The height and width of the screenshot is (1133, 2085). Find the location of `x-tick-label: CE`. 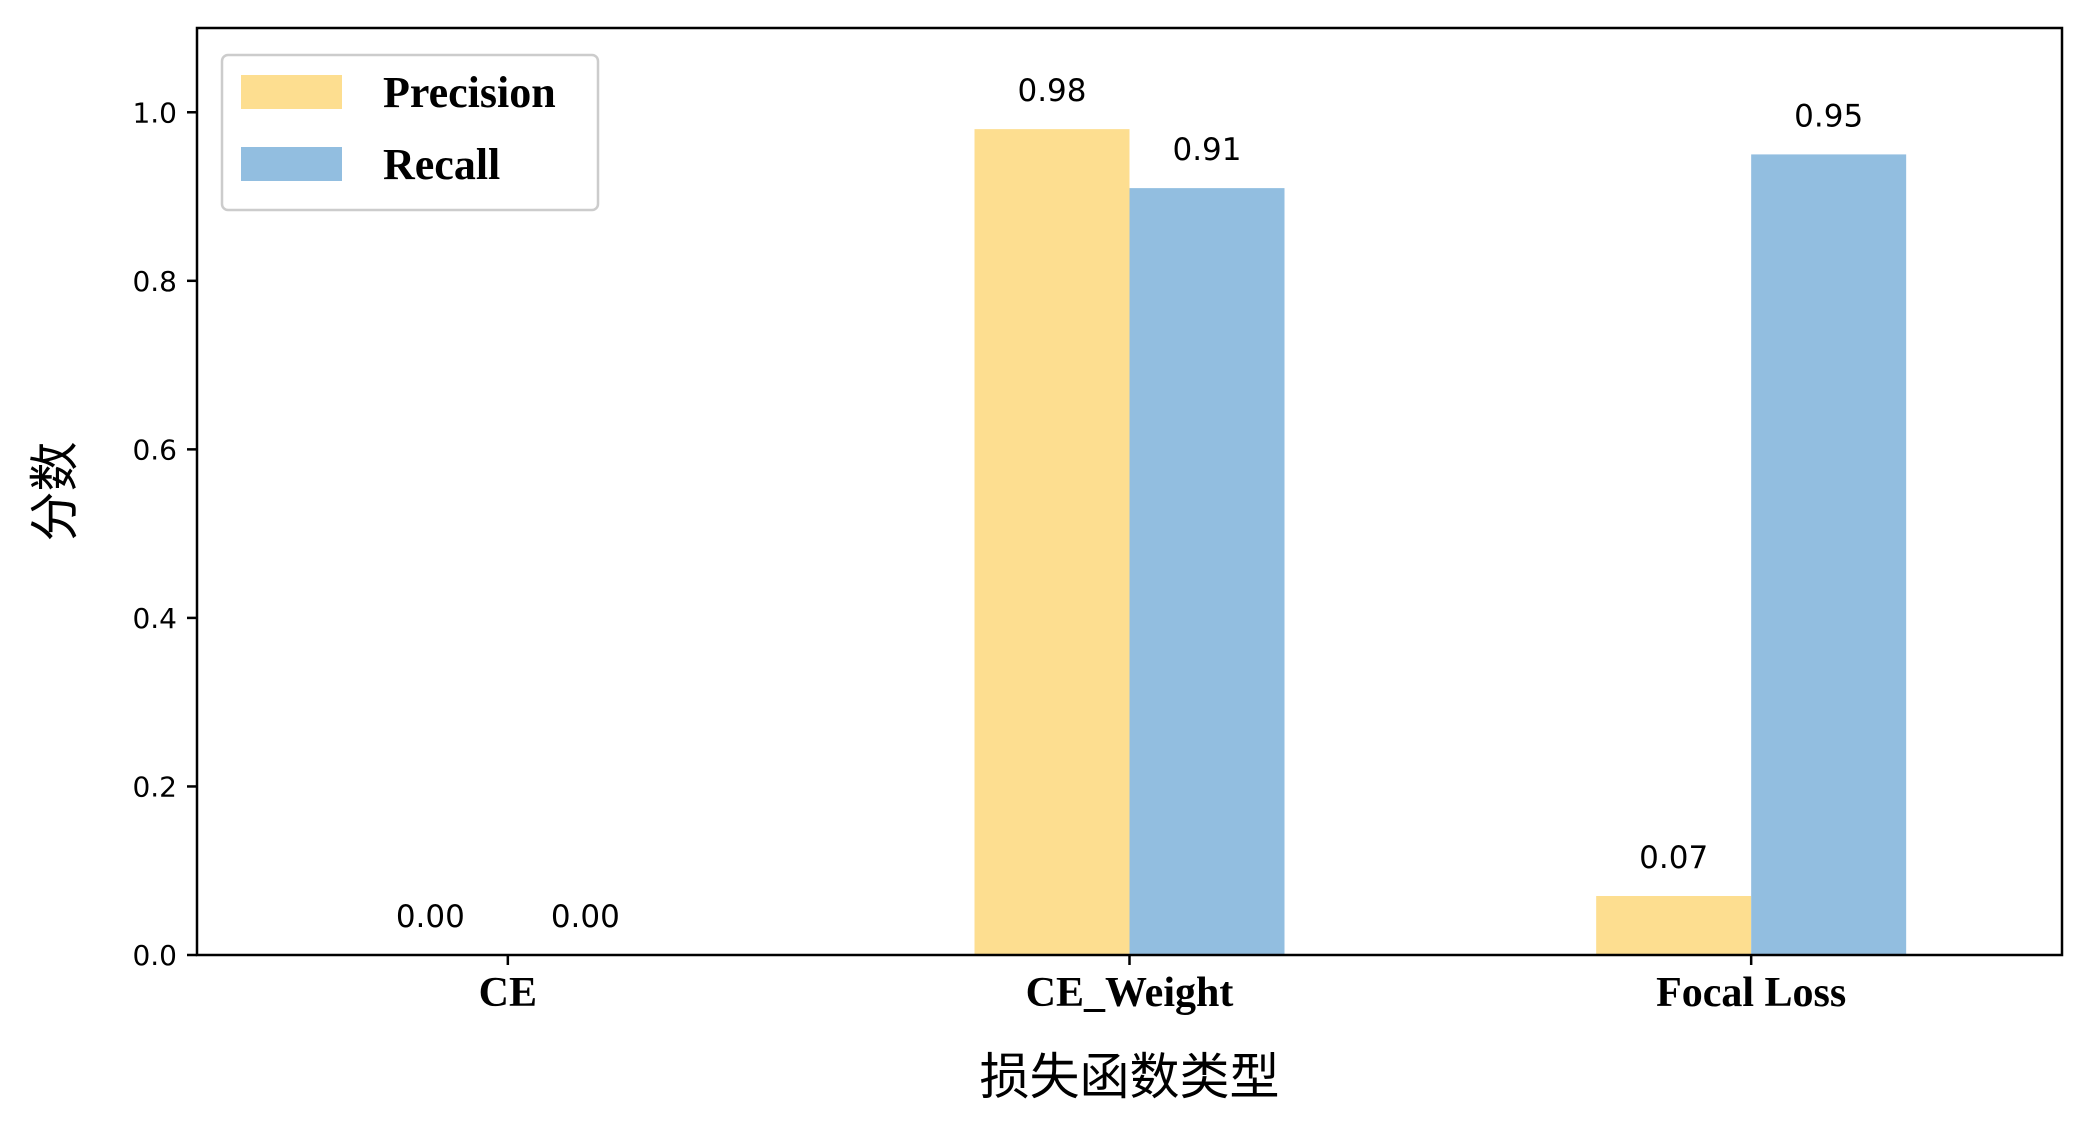

x-tick-label: CE is located at coordinates (508, 993).